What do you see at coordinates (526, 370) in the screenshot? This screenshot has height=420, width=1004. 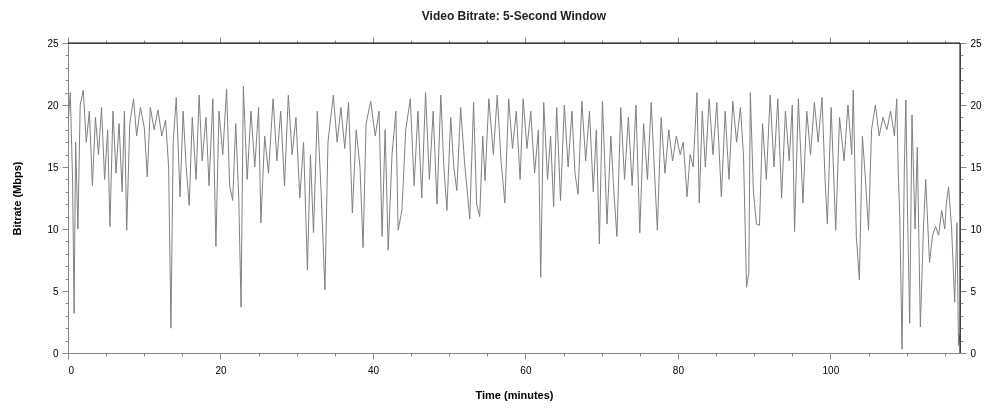 I see `x-tick-label: 60` at bounding box center [526, 370].